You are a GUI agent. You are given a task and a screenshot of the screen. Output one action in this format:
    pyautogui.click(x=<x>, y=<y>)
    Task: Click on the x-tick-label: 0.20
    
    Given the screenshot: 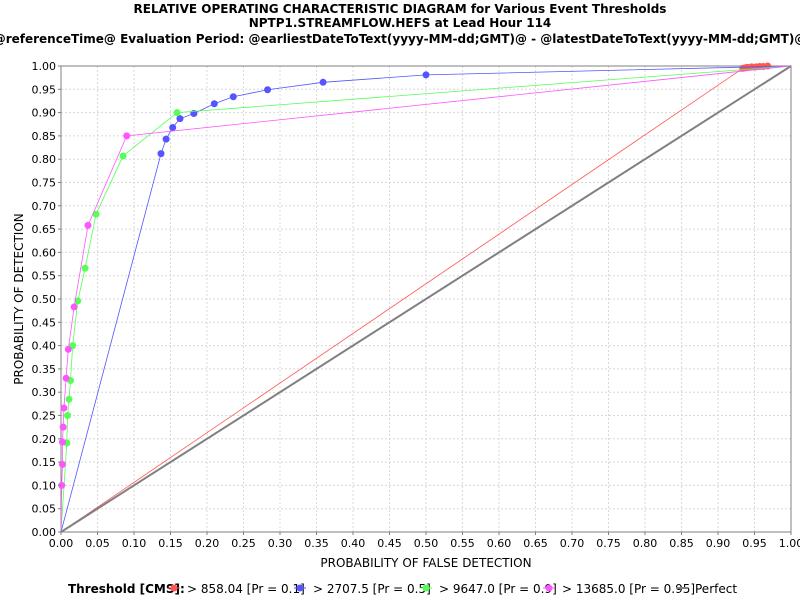 What is the action you would take?
    pyautogui.click(x=207, y=543)
    